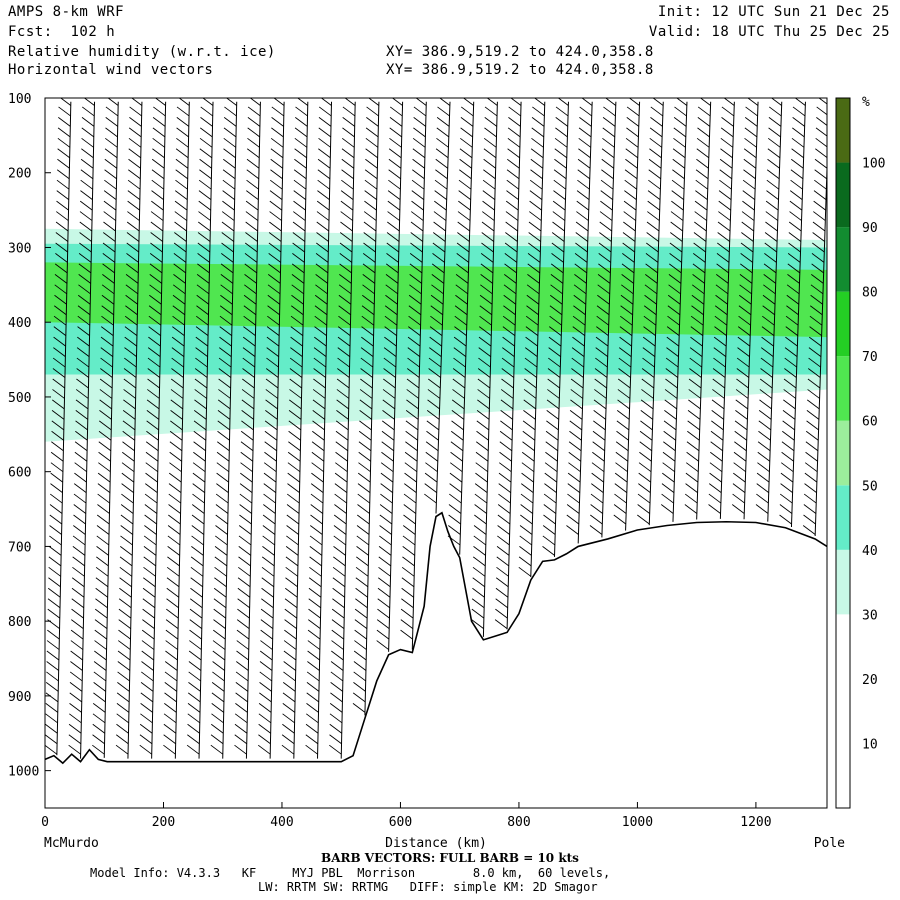  Describe the element at coordinates (870, 744) in the screenshot. I see `colorbar-label: 10` at that location.